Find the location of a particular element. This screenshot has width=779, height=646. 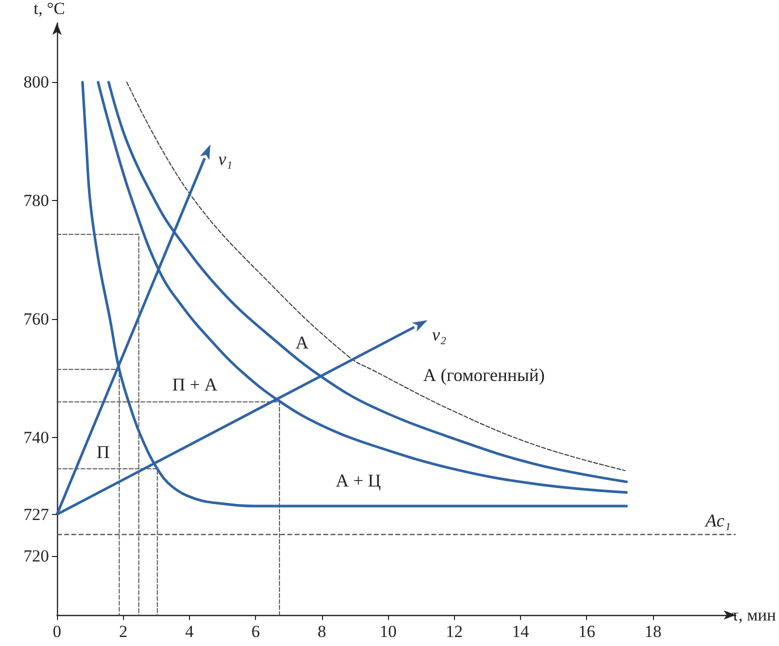

annotation: П + А is located at coordinates (195, 384).